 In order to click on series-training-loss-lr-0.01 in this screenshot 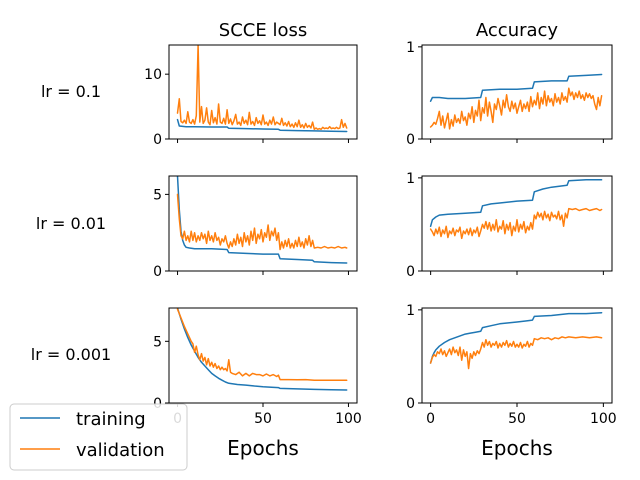, I will do `click(262, 220)`.